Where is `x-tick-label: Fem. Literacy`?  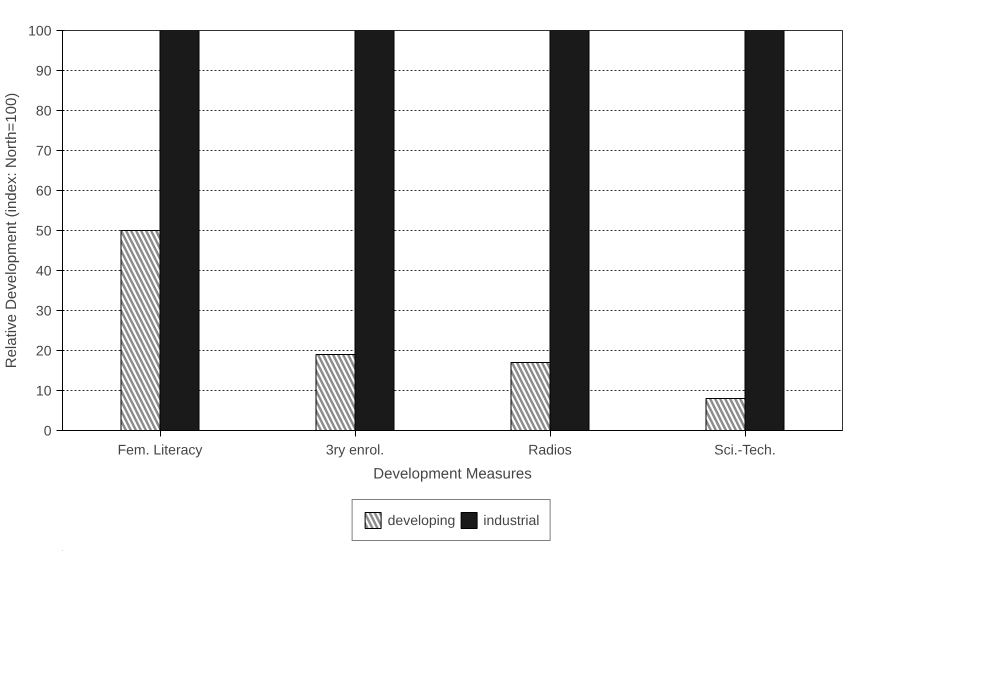 x-tick-label: Fem. Literacy is located at coordinates (160, 450).